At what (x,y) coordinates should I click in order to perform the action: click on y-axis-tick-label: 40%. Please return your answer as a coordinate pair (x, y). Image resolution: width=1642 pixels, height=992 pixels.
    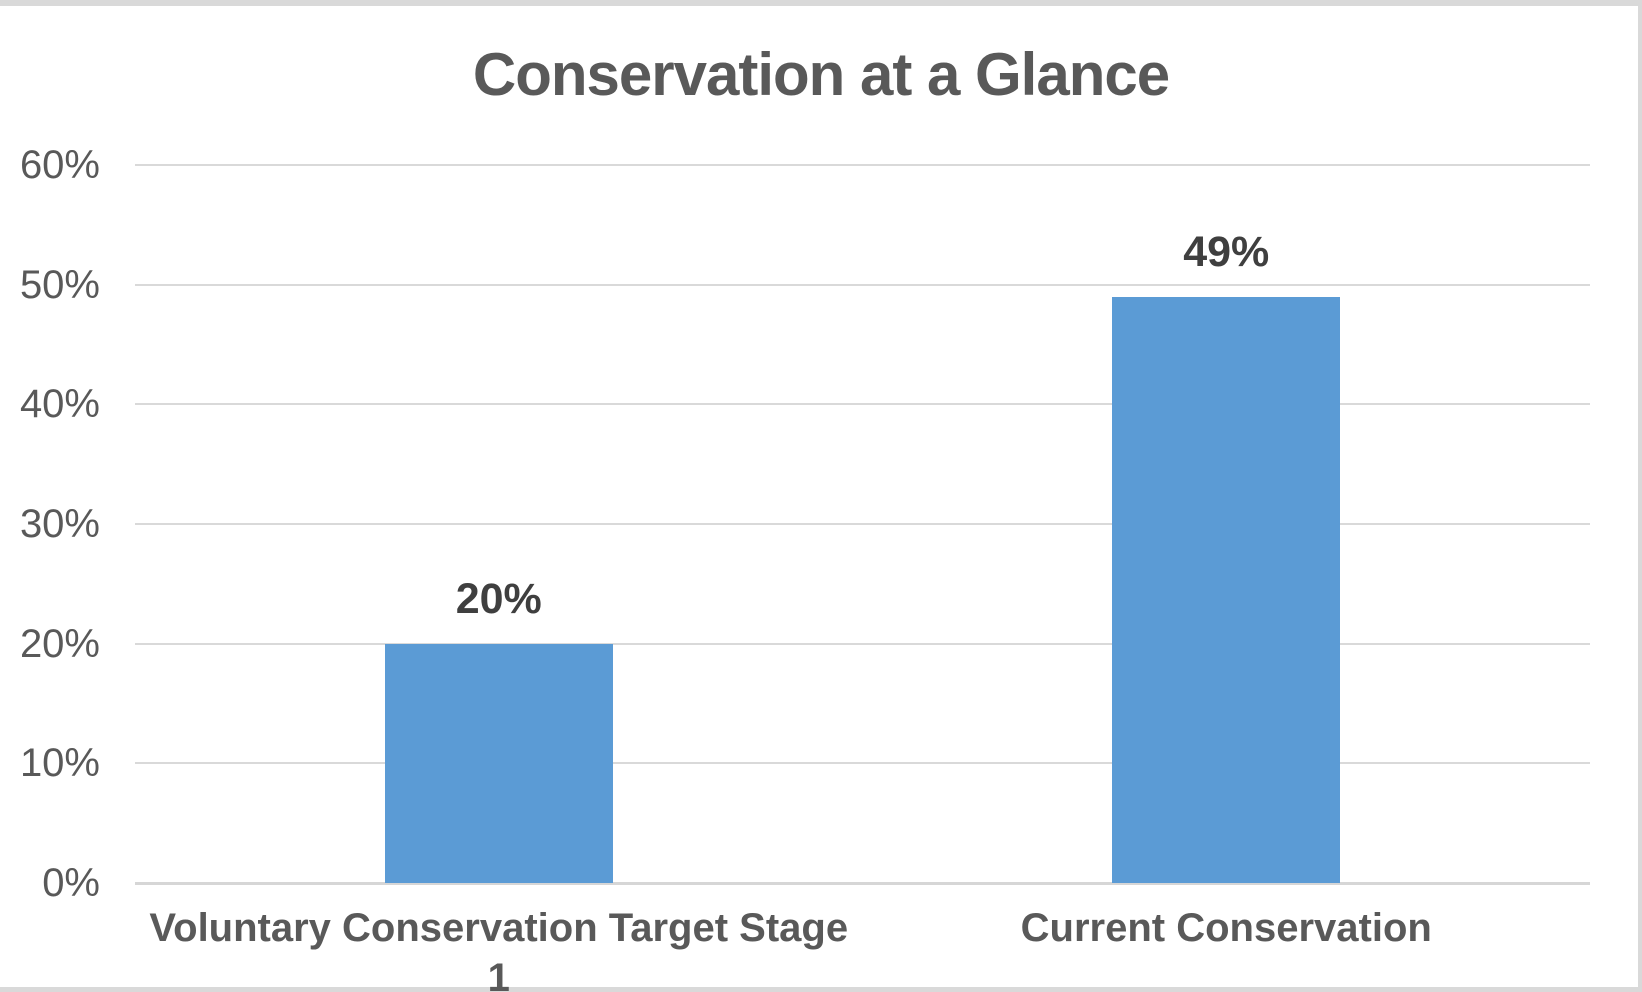
    Looking at the image, I should click on (59, 404).